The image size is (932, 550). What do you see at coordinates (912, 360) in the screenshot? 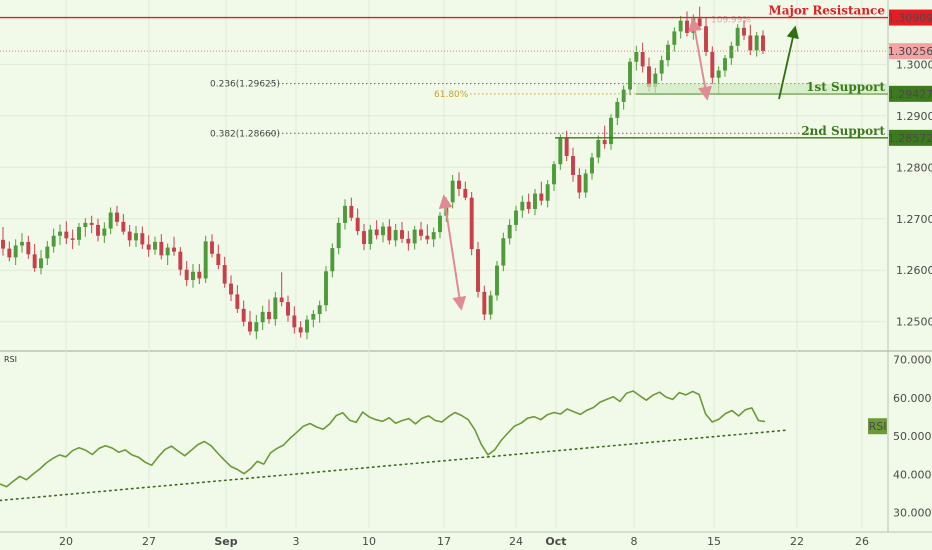
I see `rsi-tick-label: 70.0000` at bounding box center [912, 360].